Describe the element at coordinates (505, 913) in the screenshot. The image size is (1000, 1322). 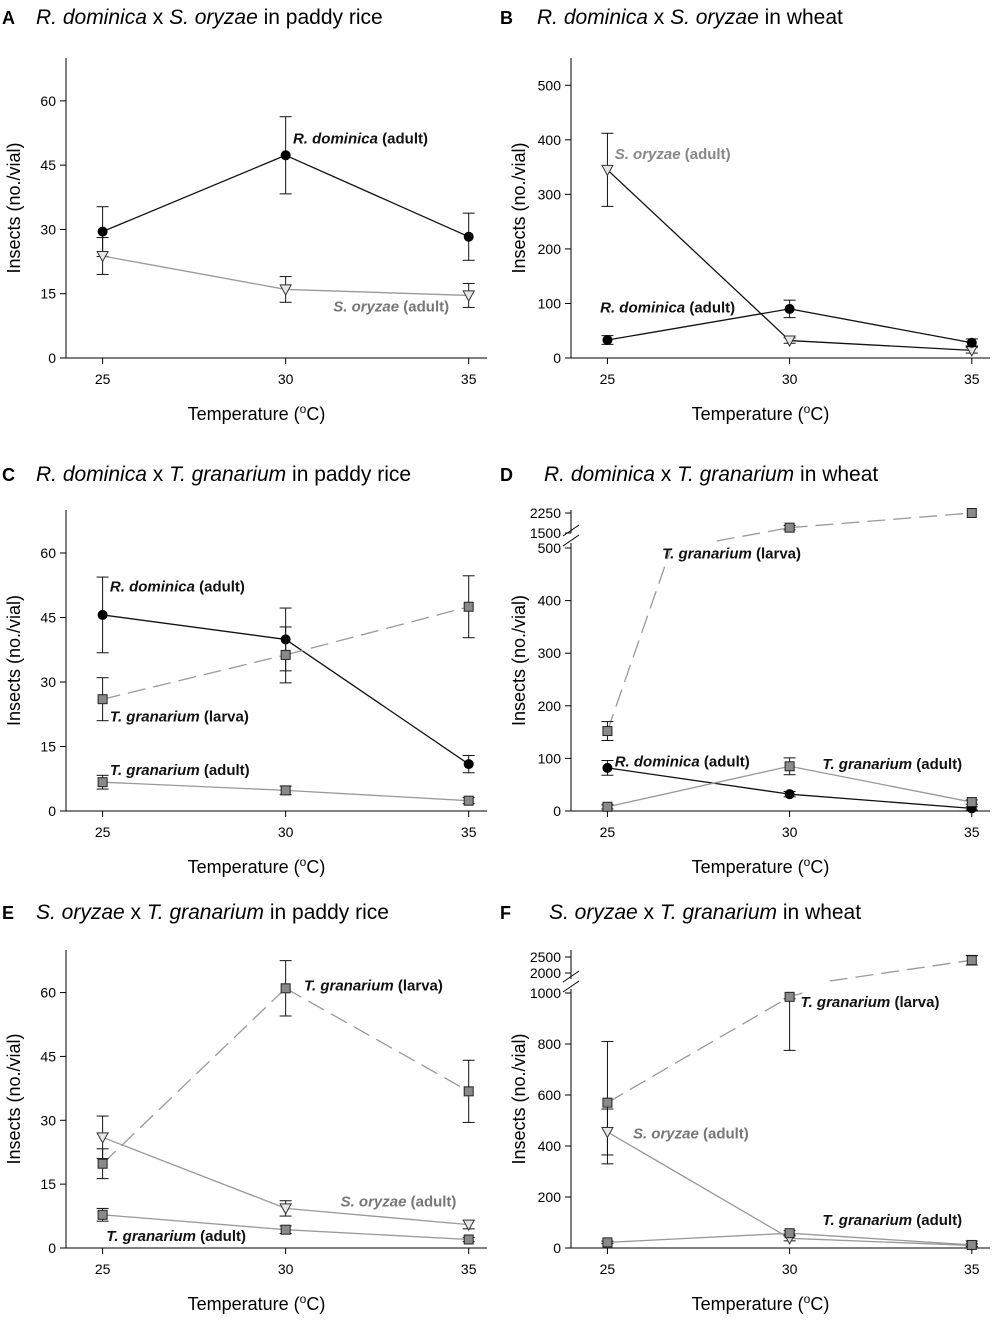
I see `panel-letter: F` at that location.